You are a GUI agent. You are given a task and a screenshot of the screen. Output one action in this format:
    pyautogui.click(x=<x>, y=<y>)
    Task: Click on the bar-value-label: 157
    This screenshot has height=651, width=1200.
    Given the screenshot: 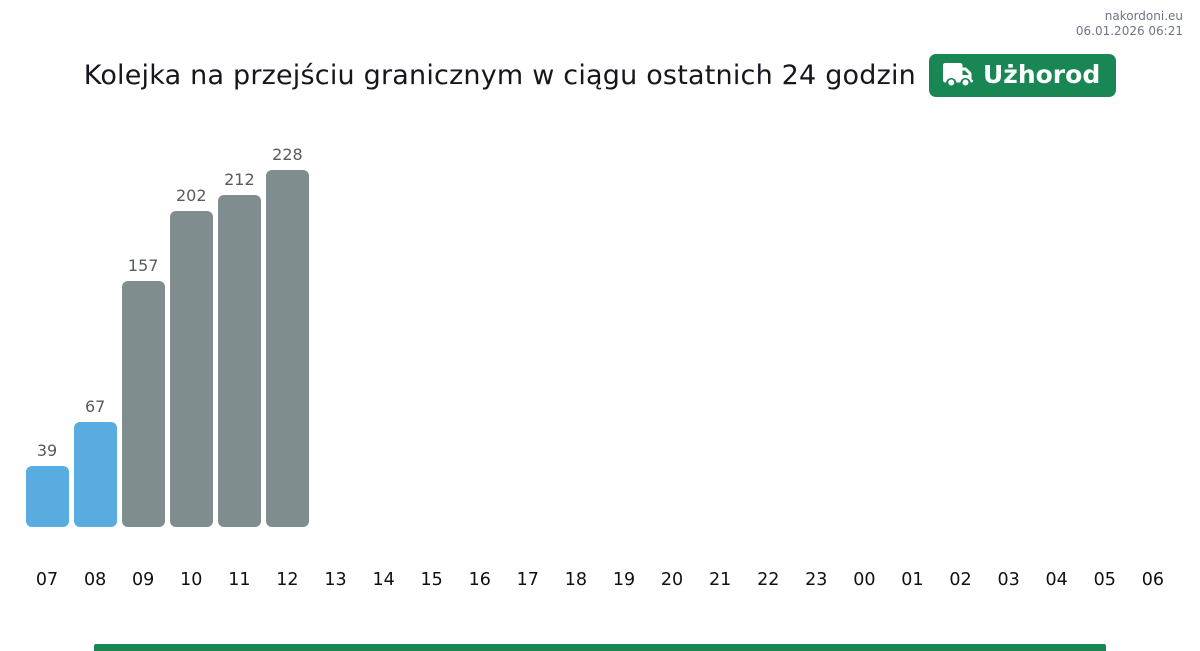 What is the action you would take?
    pyautogui.click(x=143, y=265)
    